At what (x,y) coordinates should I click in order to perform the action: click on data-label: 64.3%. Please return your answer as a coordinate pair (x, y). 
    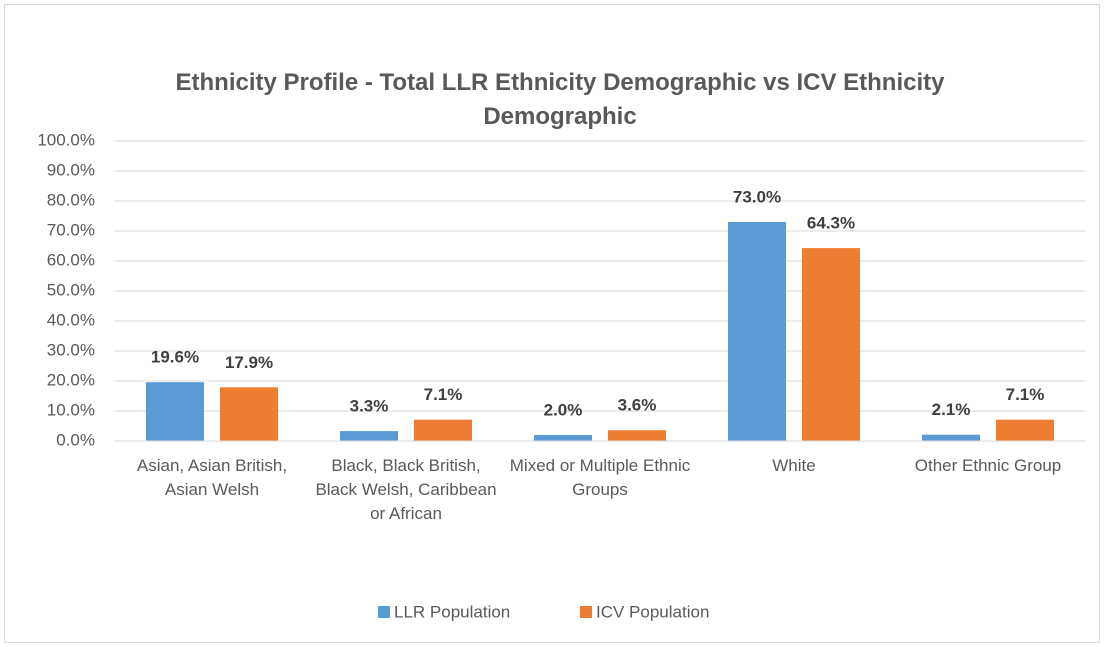
    Looking at the image, I should click on (831, 223).